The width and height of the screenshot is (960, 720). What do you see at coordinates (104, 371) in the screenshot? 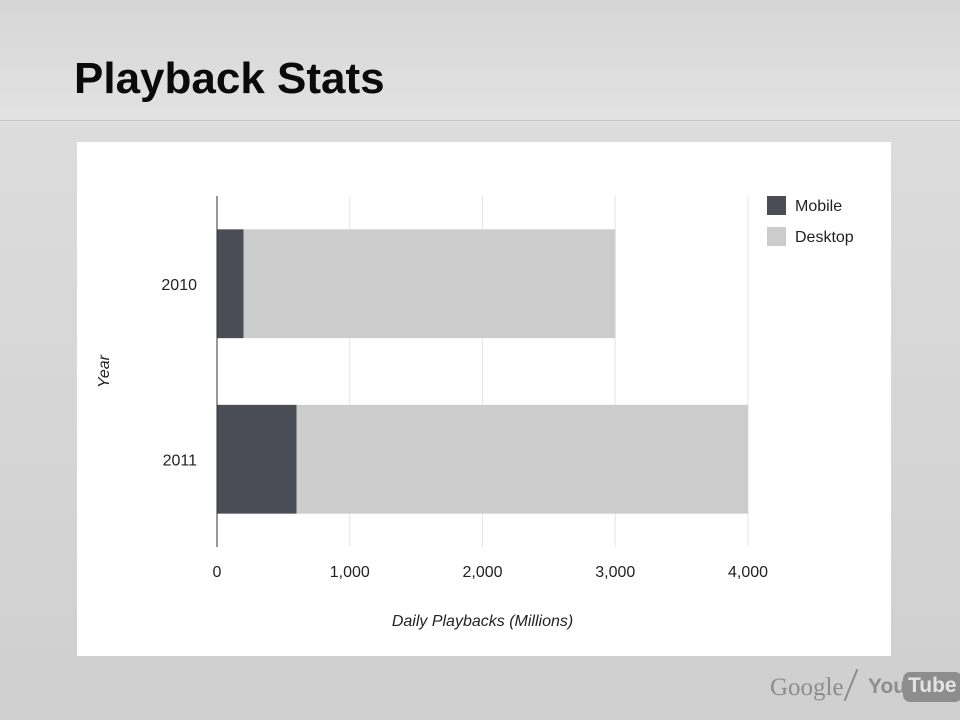
I see `y-axis-title: Year` at bounding box center [104, 371].